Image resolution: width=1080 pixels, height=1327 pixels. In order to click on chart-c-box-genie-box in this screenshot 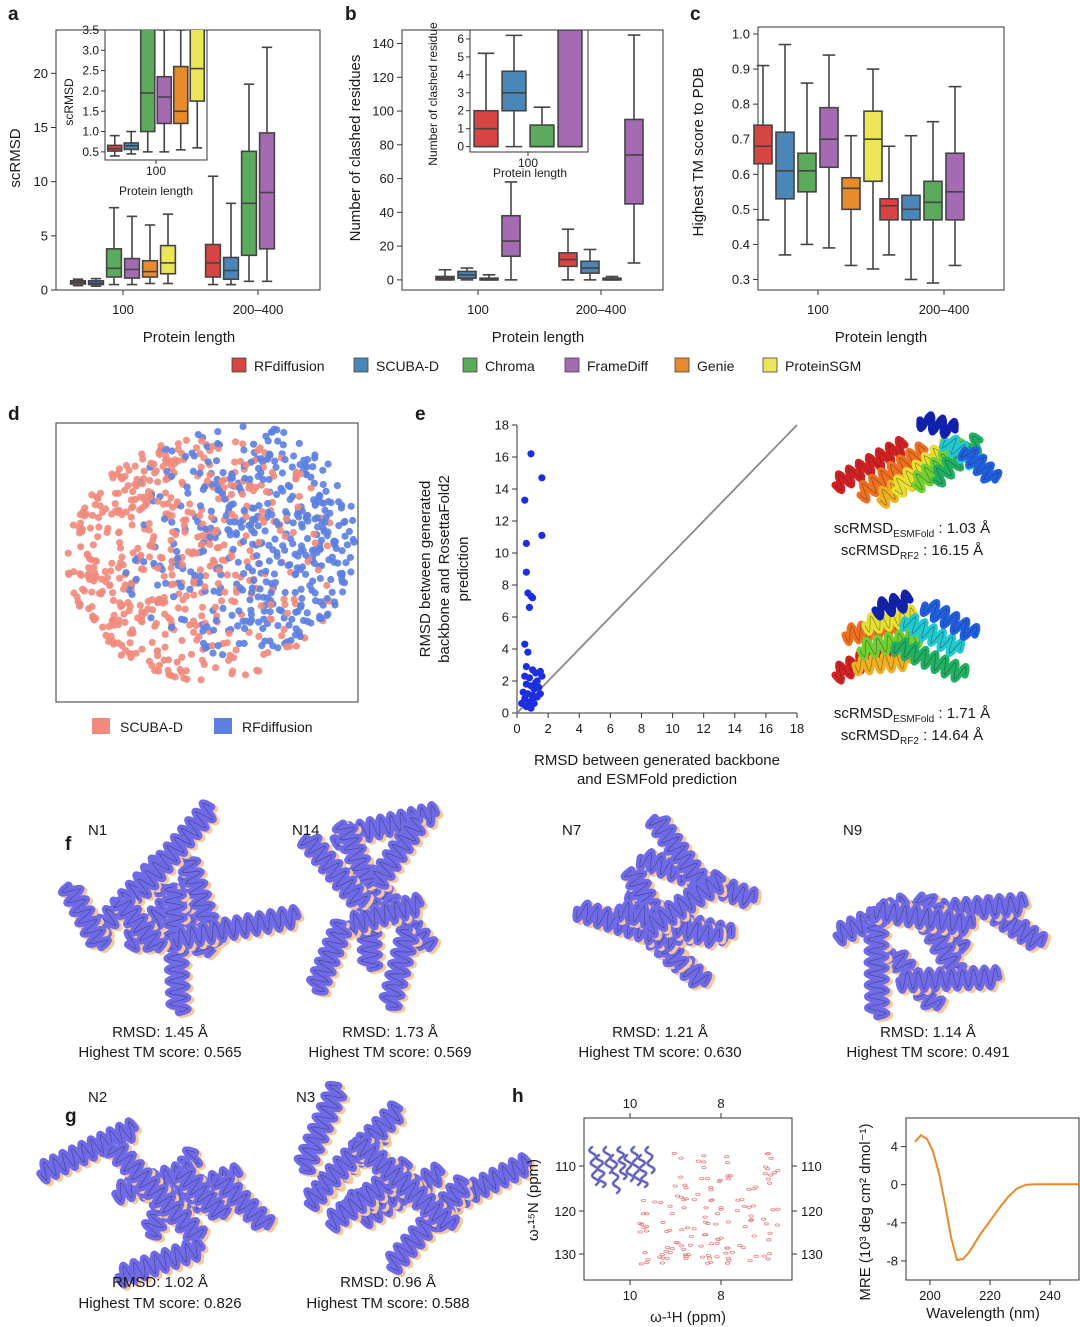, I will do `click(851, 193)`.